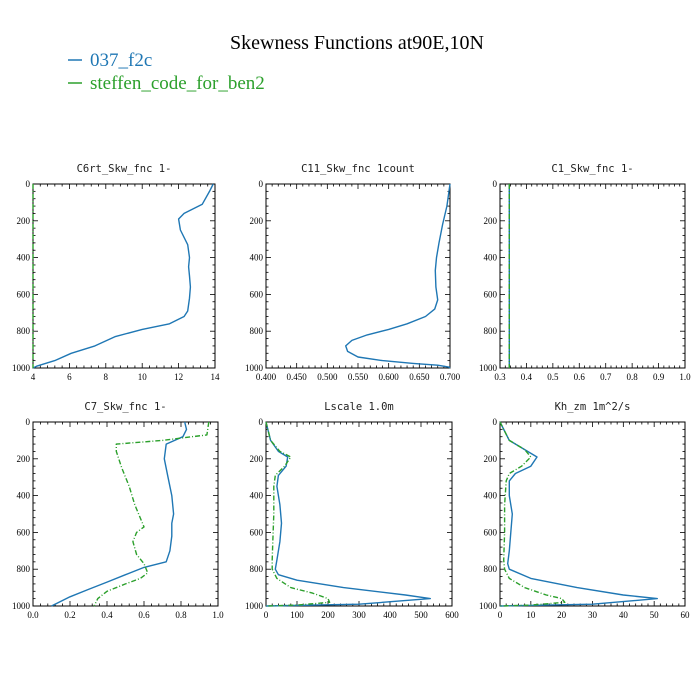  What do you see at coordinates (553, 377) in the screenshot?
I see `x-tick-label: 0.5` at bounding box center [553, 377].